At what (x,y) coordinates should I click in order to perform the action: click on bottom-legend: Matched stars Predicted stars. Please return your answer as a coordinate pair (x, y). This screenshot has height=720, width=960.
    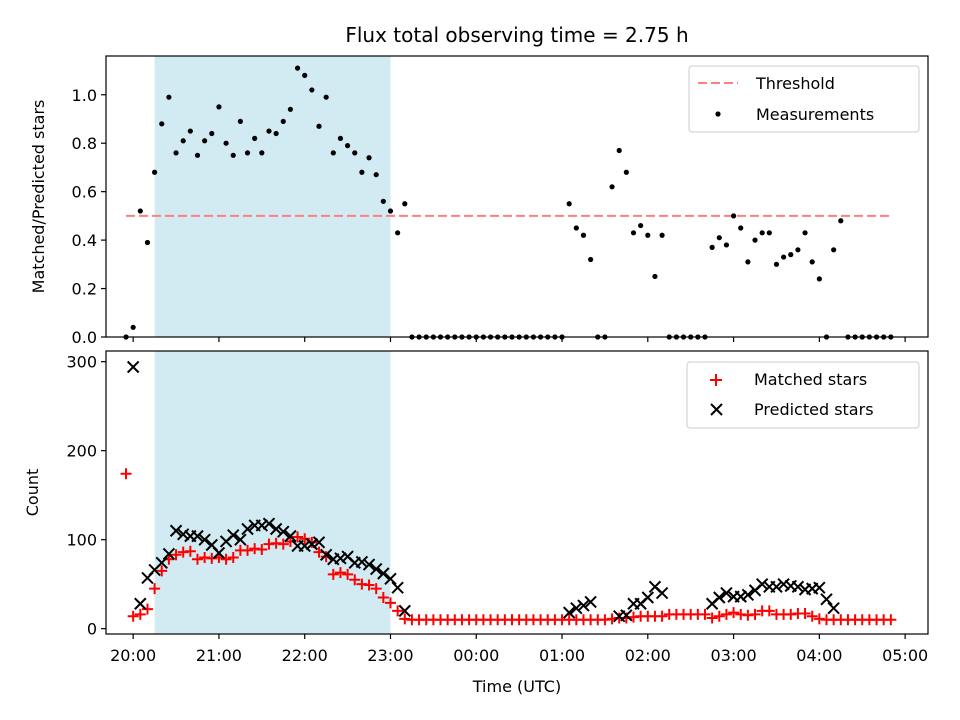
    Looking at the image, I should click on (803, 395).